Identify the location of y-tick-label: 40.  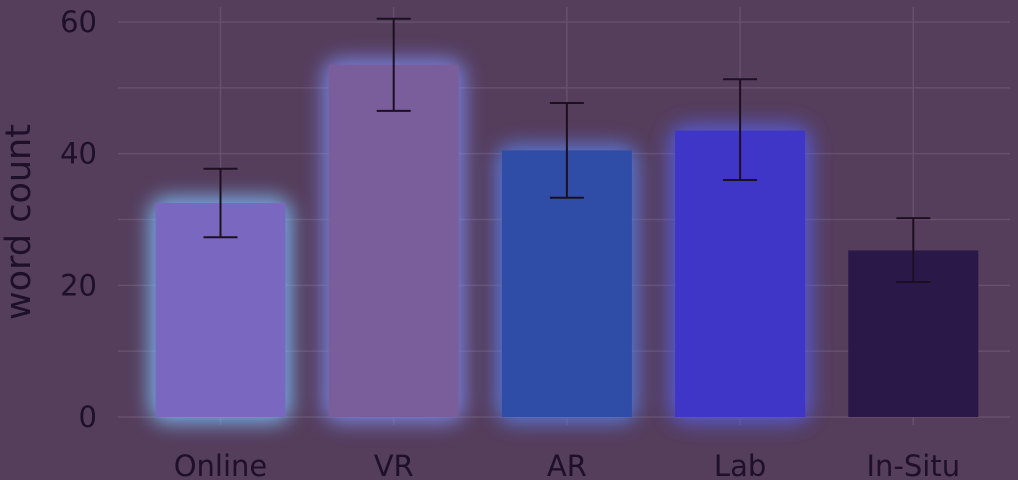
(78, 154).